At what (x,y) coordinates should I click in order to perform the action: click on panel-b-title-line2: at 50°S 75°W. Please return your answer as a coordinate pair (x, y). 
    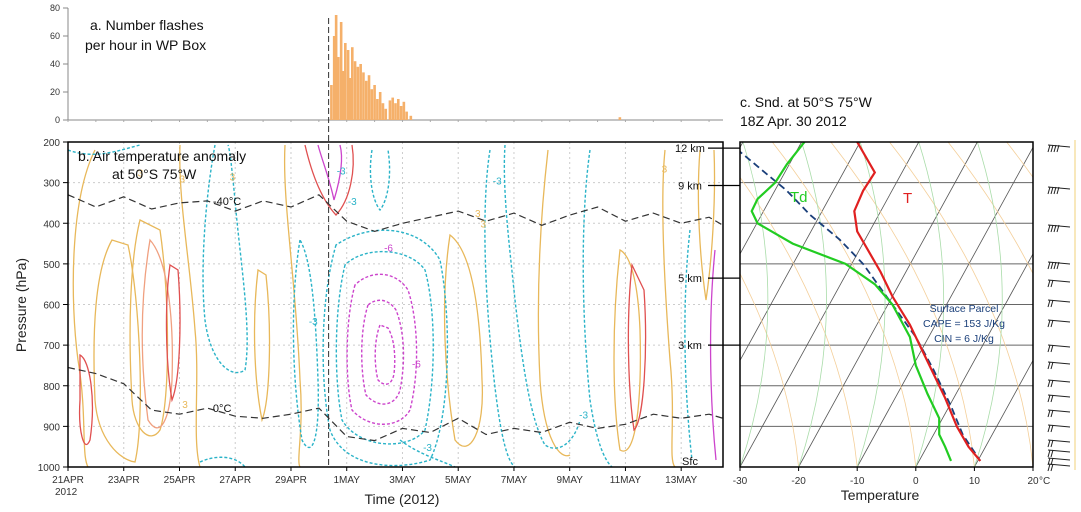
    Looking at the image, I should click on (154, 174).